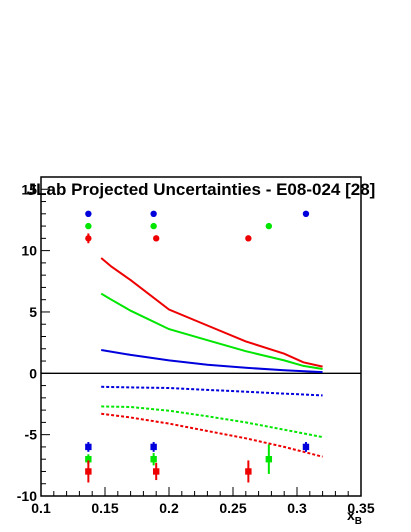 The width and height of the screenshot is (411, 532). Describe the element at coordinates (211, 331) in the screenshot. I see `green-solid-curve` at that location.